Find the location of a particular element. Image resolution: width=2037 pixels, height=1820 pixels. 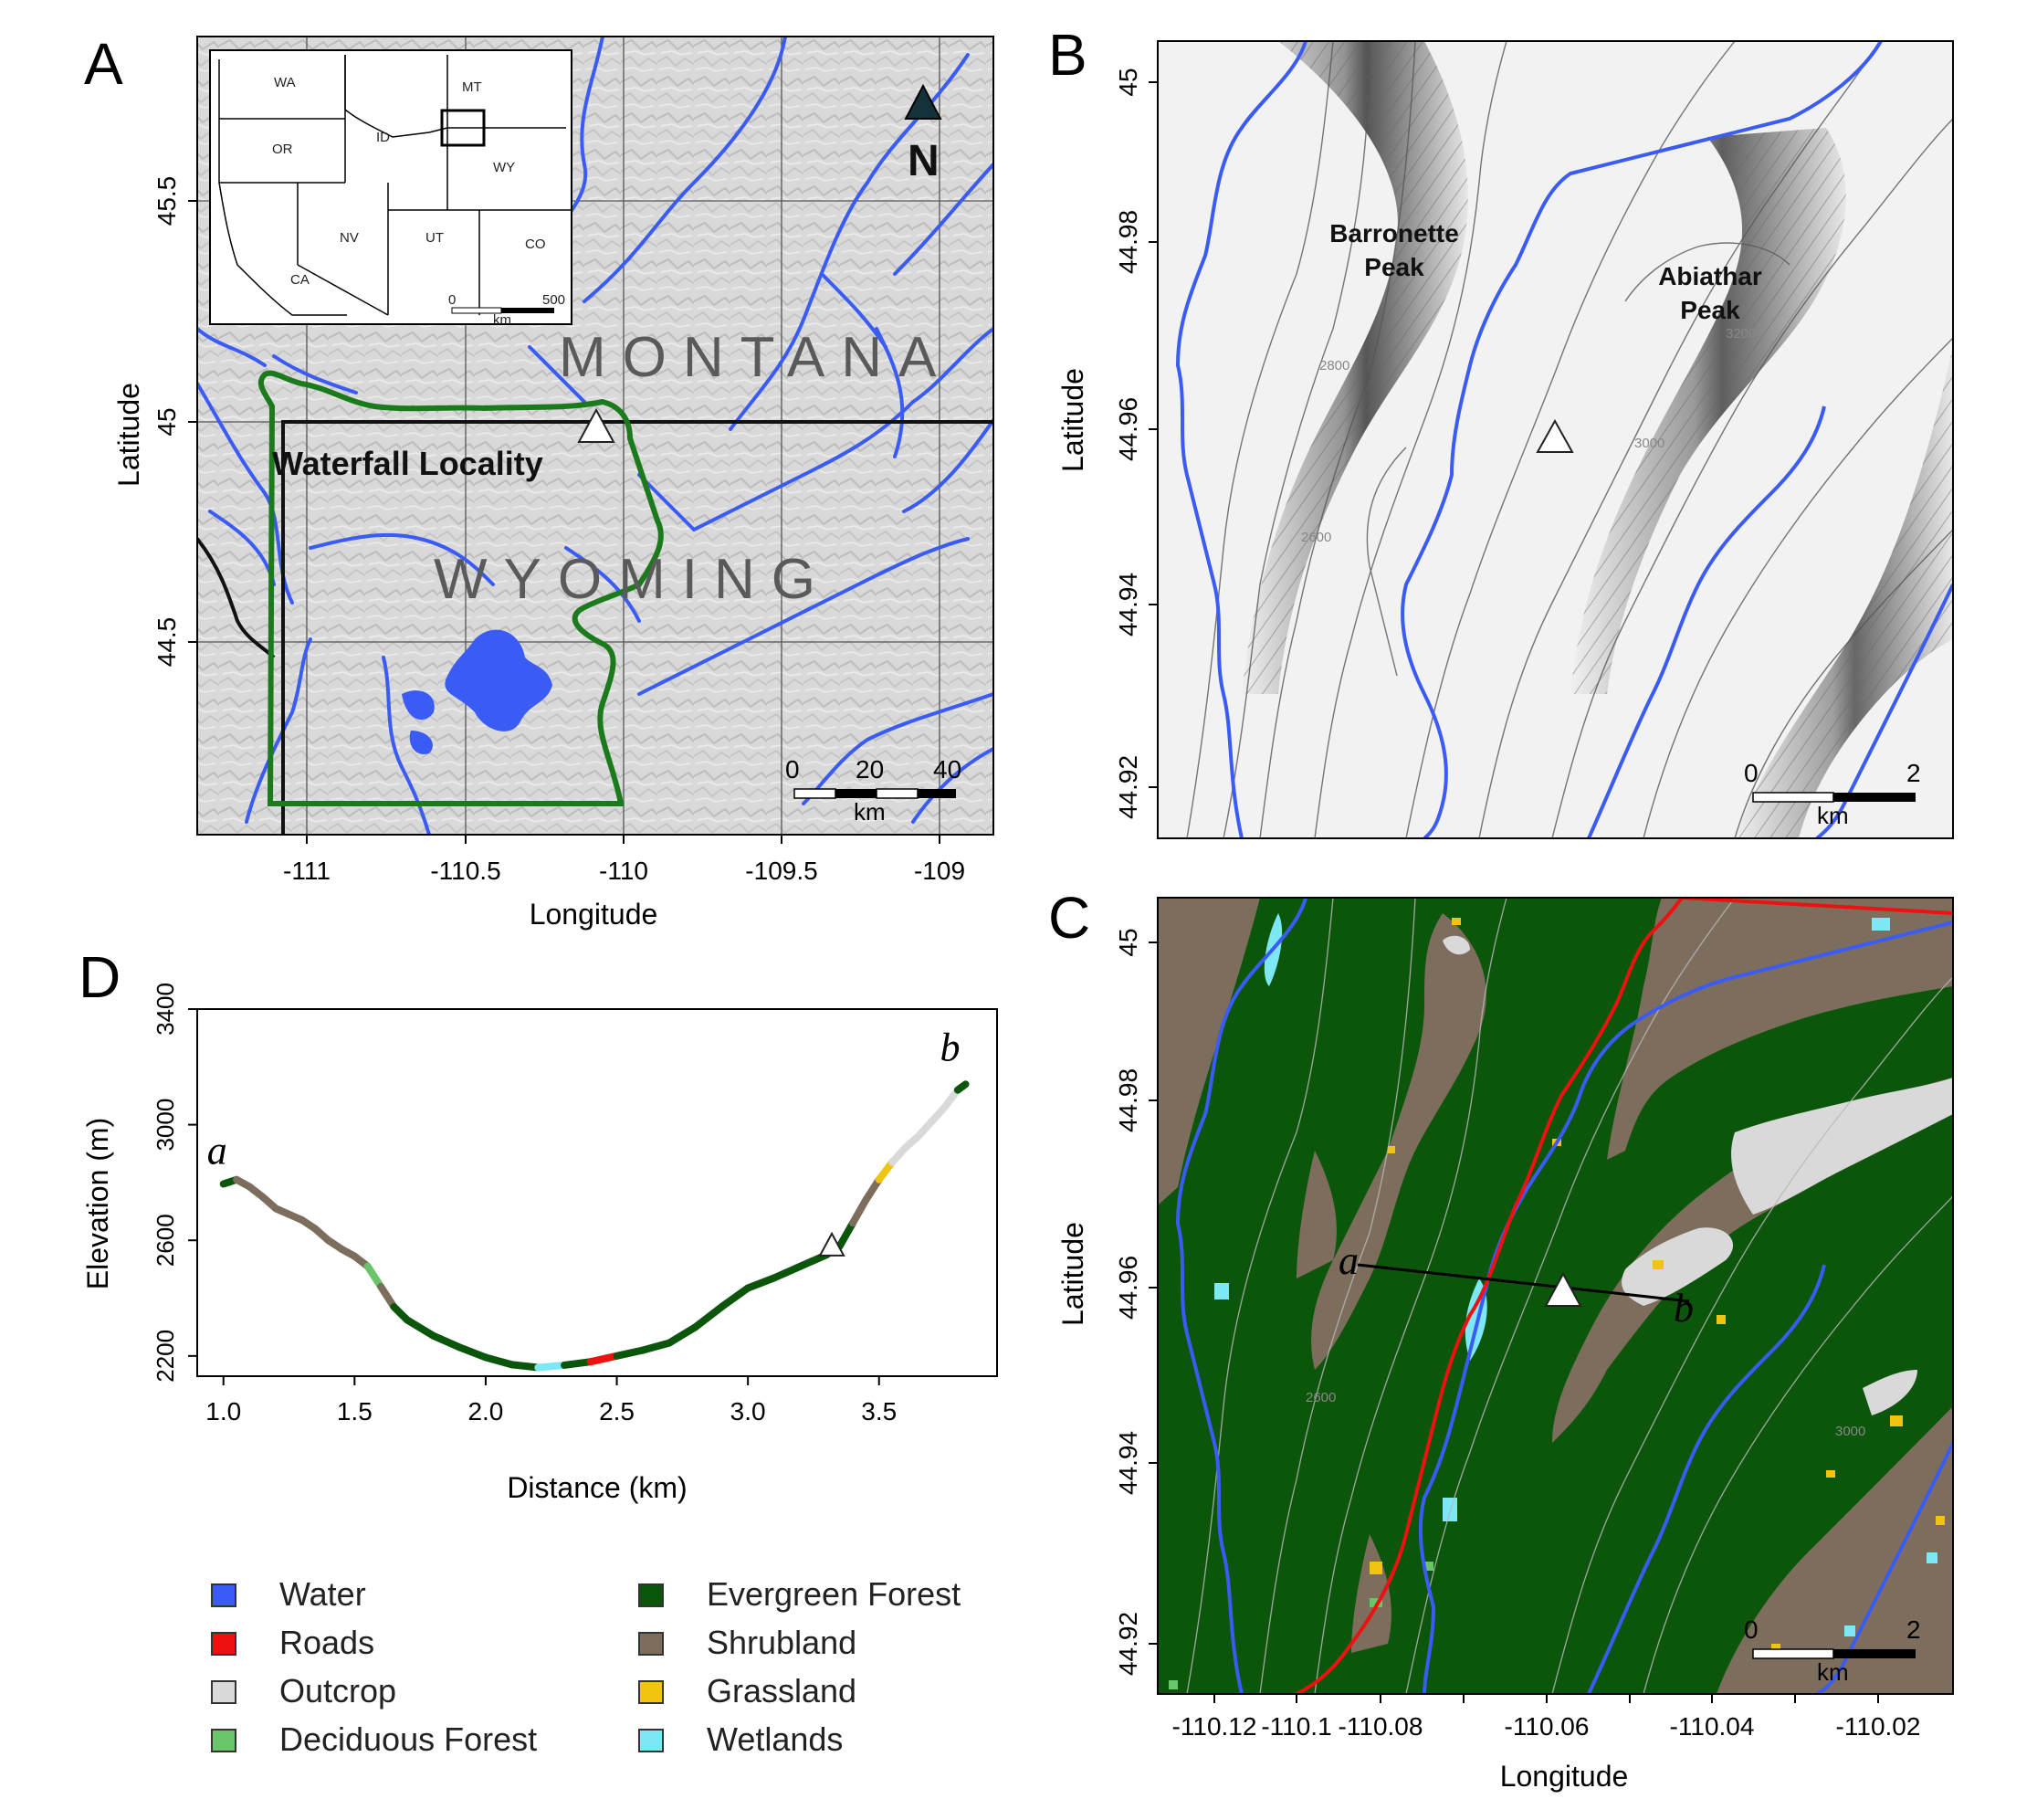

svg-text: MT is located at coordinates (472, 87).